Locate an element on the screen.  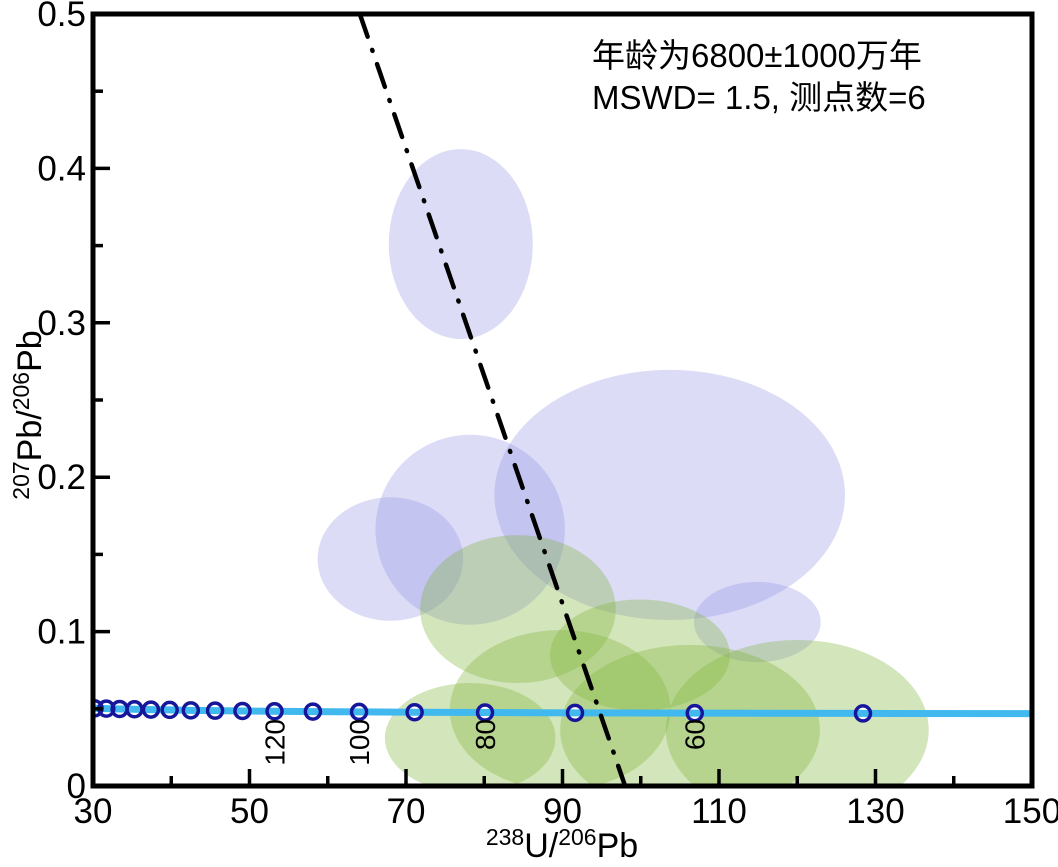
y-tick-label: 0.1 is located at coordinates (61, 632).